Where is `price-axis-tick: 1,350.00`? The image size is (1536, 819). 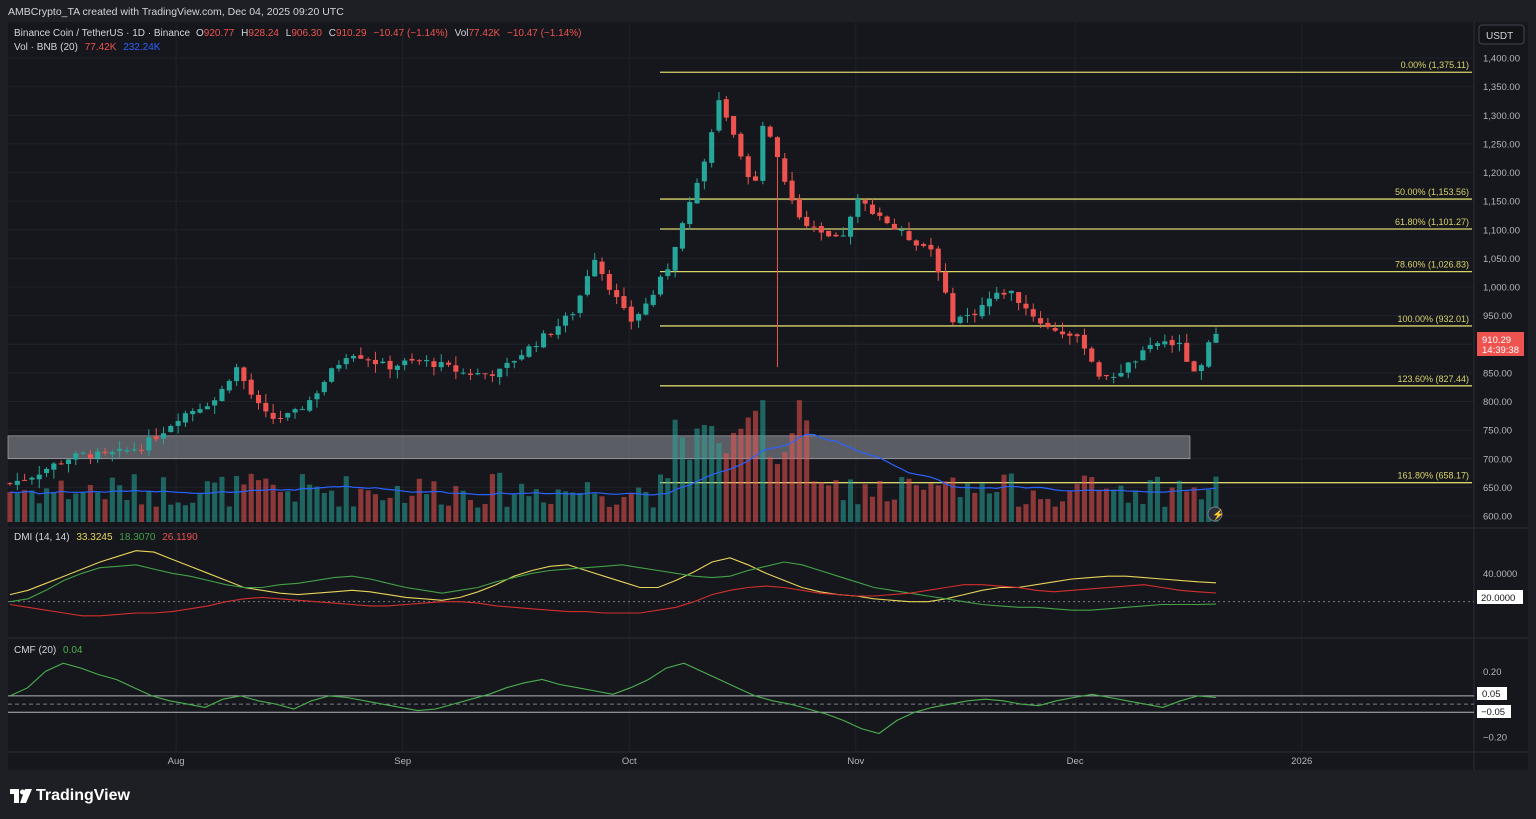
price-axis-tick: 1,350.00 is located at coordinates (1501, 87).